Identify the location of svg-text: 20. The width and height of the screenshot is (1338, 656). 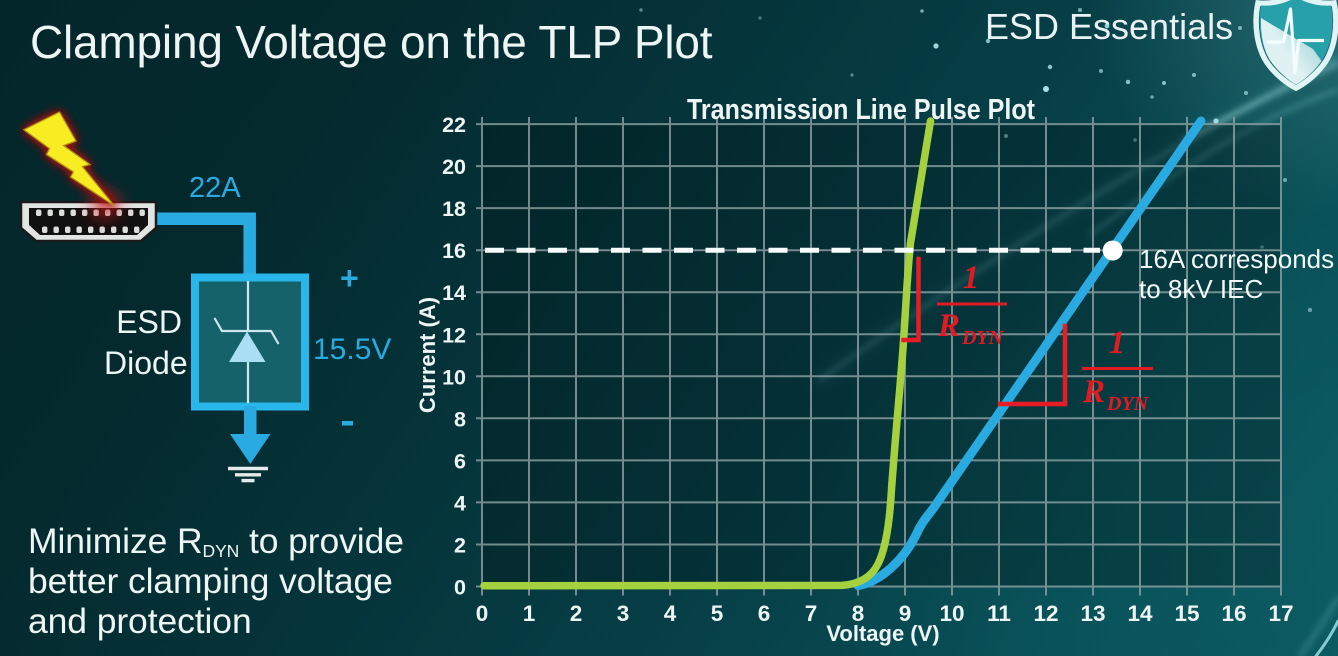
(454, 167).